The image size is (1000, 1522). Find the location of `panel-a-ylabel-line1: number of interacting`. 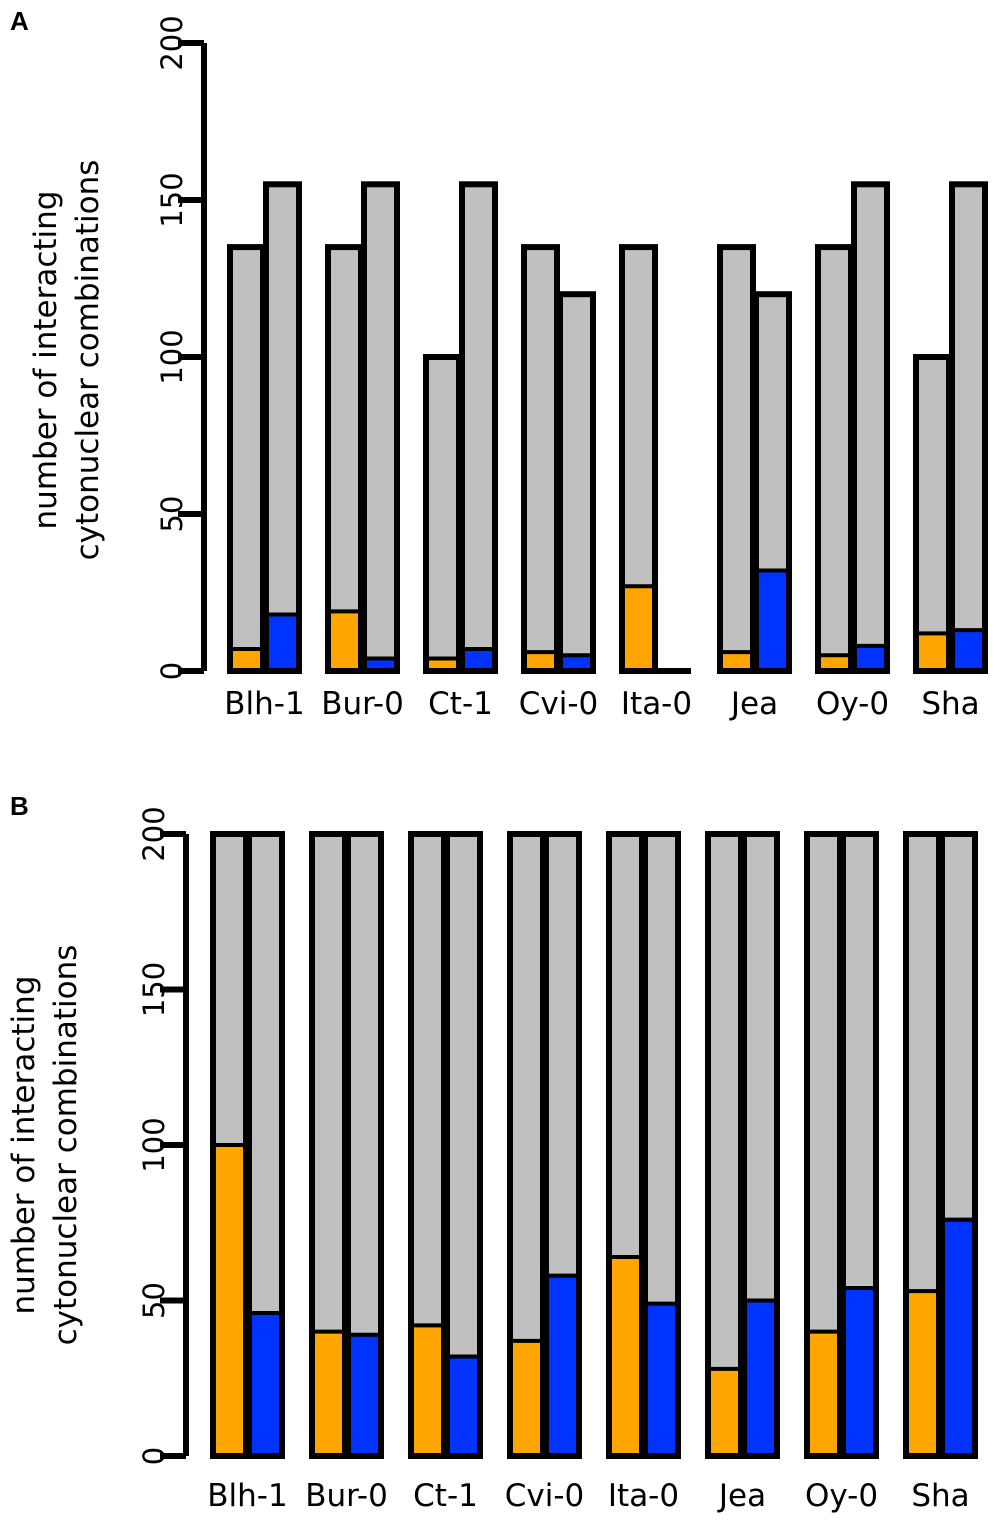

panel-a-ylabel-line1: number of interacting is located at coordinates (46, 360).